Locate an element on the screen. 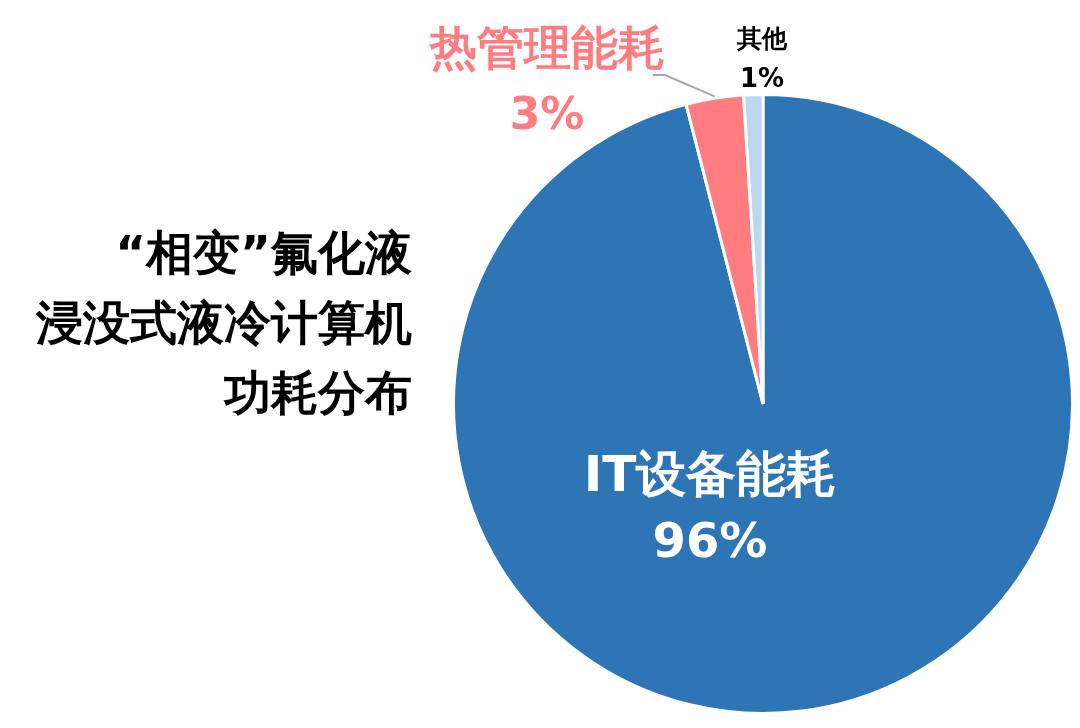  slice-label: IT设备能耗 is located at coordinates (710, 473).